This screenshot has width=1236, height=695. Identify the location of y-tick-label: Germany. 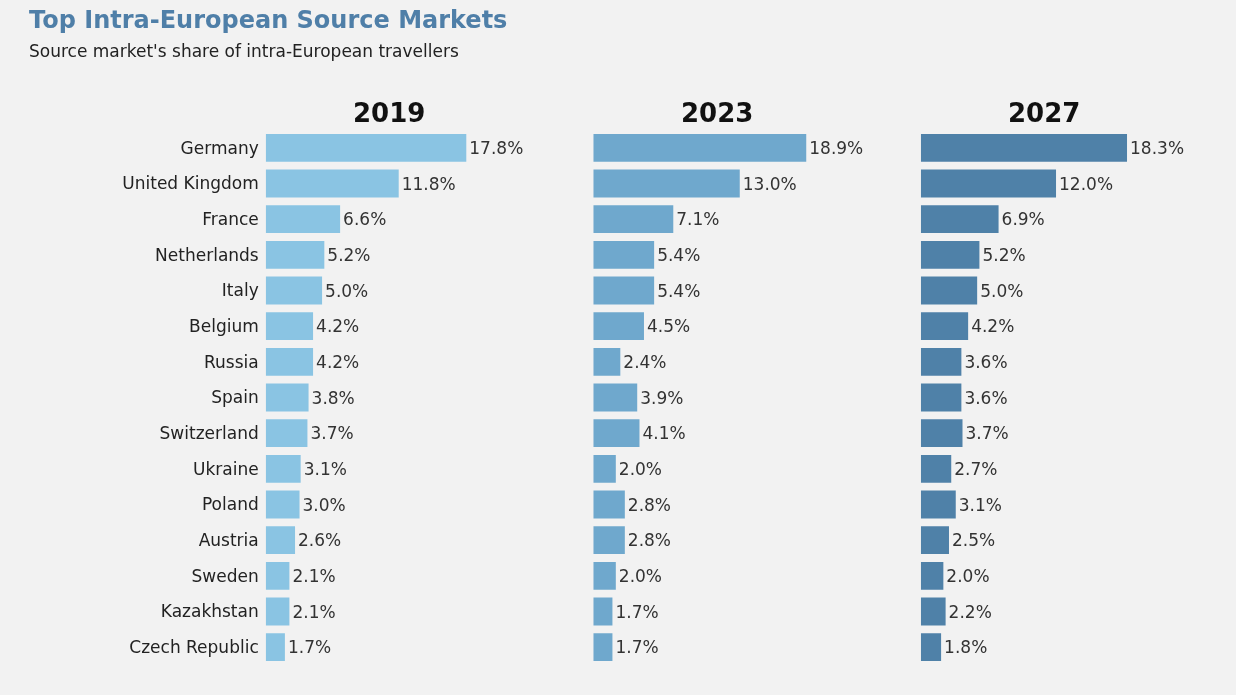
(219, 147).